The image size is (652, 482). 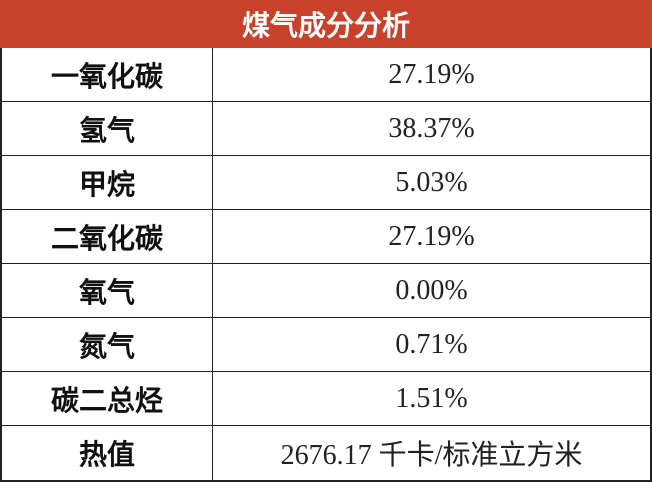 What do you see at coordinates (107, 345) in the screenshot?
I see `row-label: 氮气` at bounding box center [107, 345].